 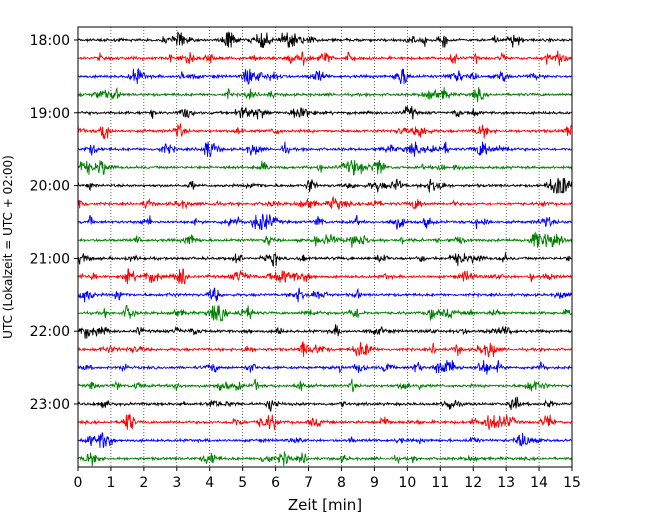 What do you see at coordinates (374, 483) in the screenshot?
I see `x-tick-label: 9` at bounding box center [374, 483].